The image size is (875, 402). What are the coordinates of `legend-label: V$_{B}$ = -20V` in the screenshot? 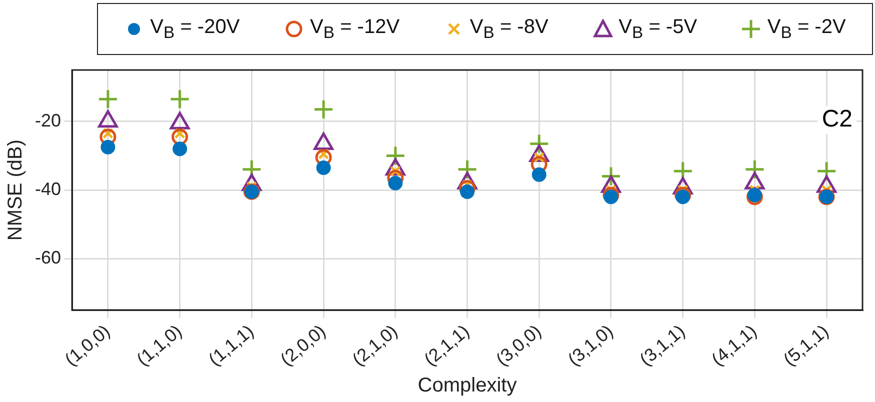 It's located at (195, 29).